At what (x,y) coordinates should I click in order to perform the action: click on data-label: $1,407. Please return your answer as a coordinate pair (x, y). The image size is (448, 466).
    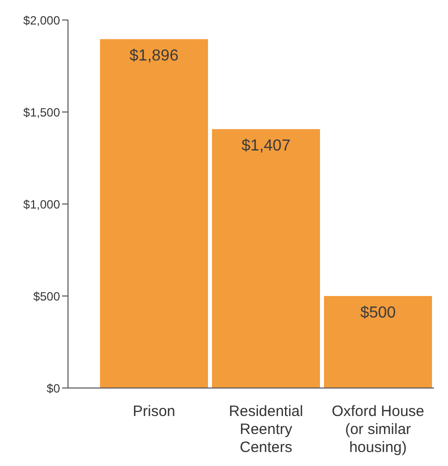
    Looking at the image, I should click on (266, 145).